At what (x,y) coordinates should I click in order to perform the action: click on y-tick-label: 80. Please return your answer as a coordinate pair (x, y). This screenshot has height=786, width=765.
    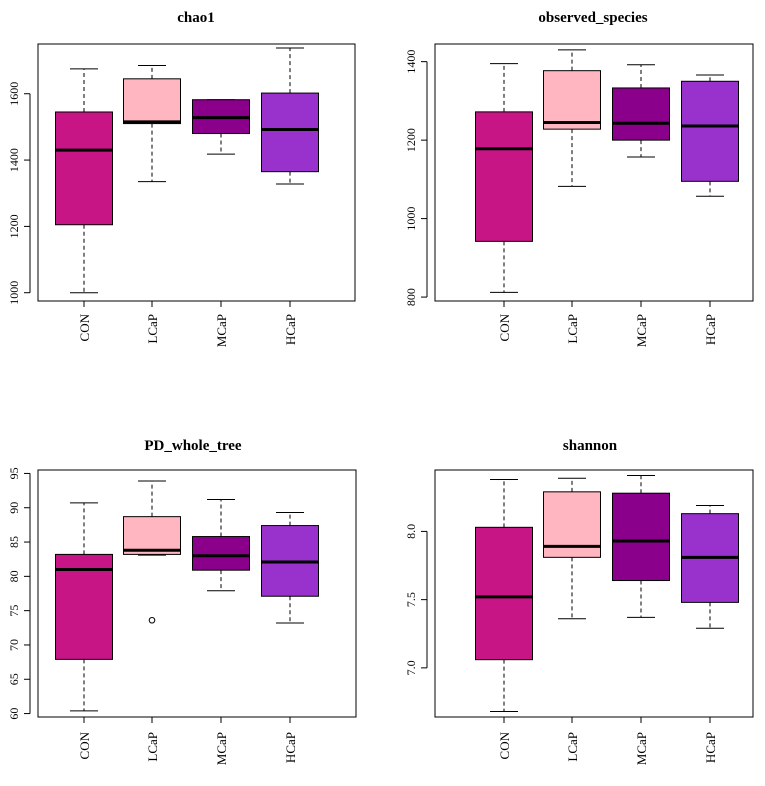
    Looking at the image, I should click on (14, 576).